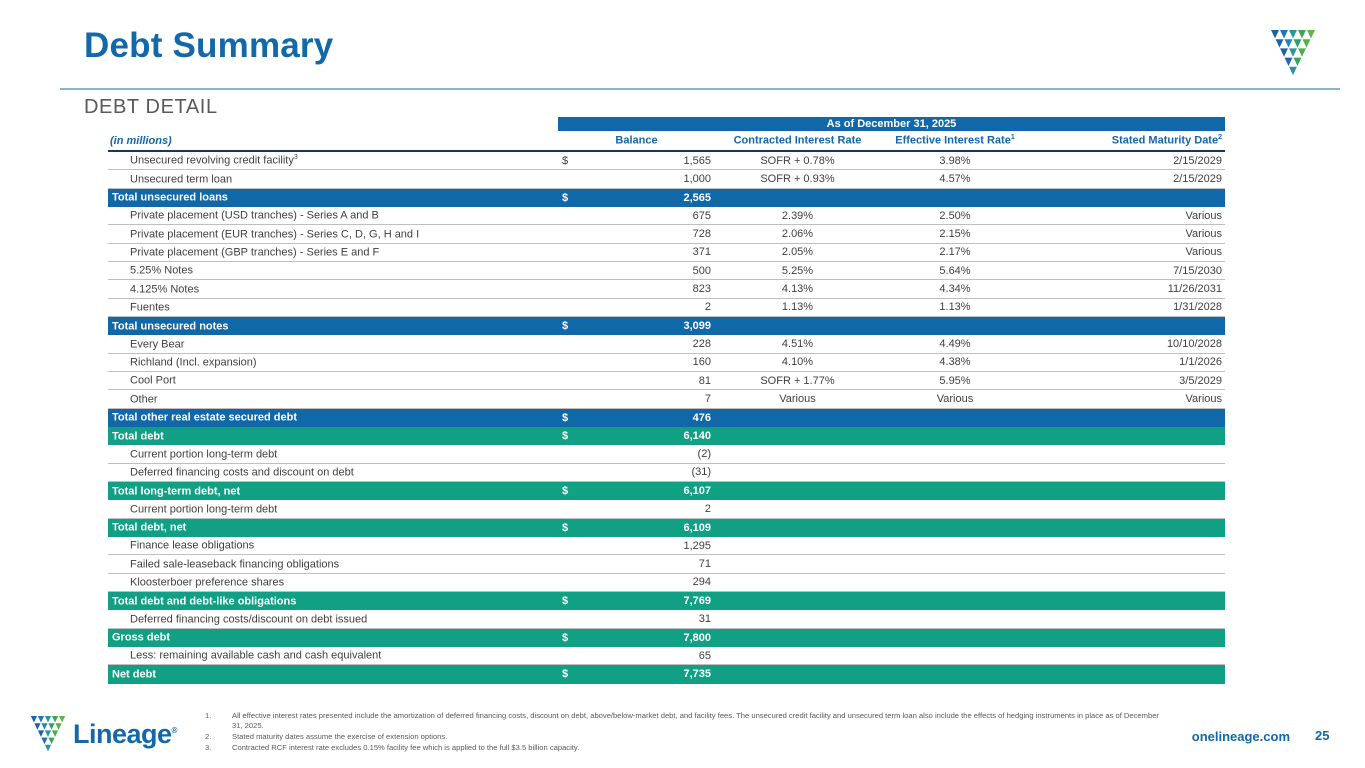 The image size is (1365, 768). Describe the element at coordinates (295, 158) in the screenshot. I see `row-label-sup: 3` at that location.